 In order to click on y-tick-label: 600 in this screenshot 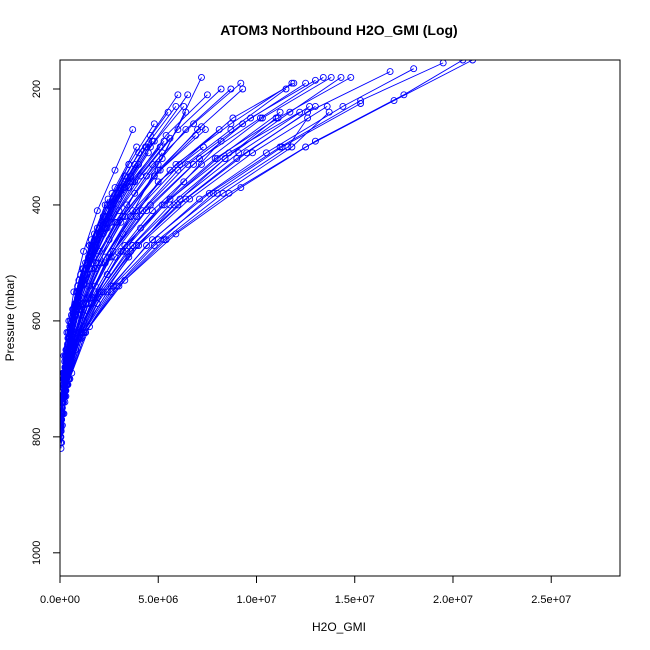, I will do `click(37, 321)`.